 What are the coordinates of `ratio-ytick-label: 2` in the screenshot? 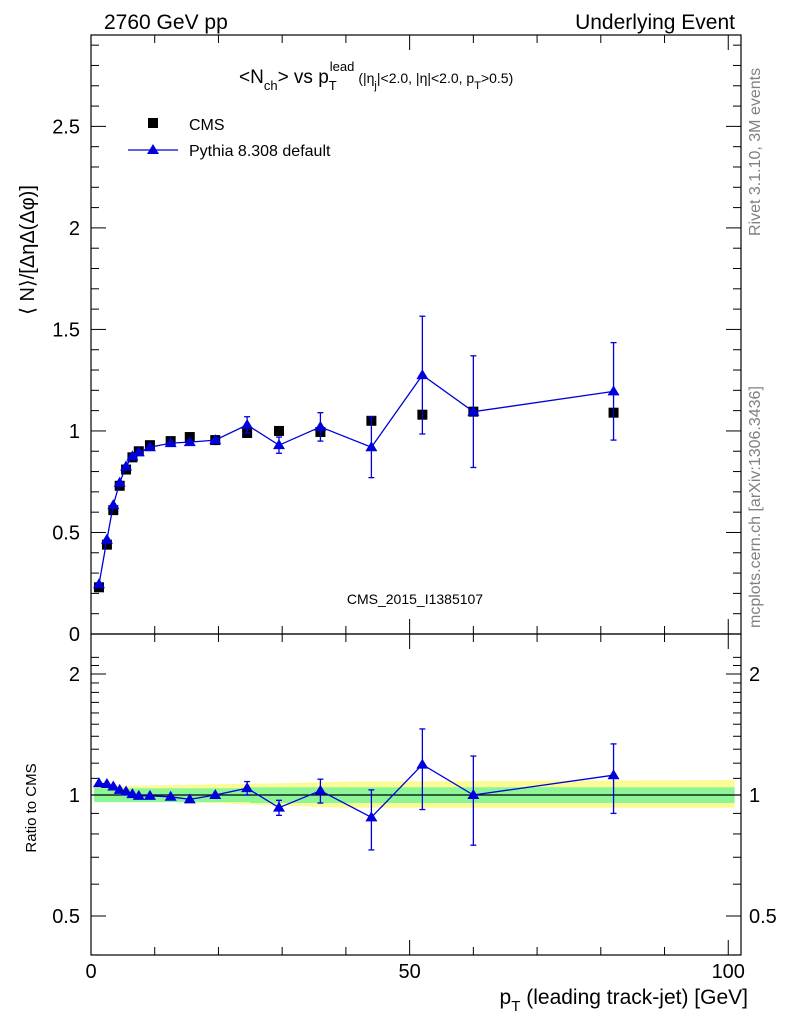 It's located at (74, 675).